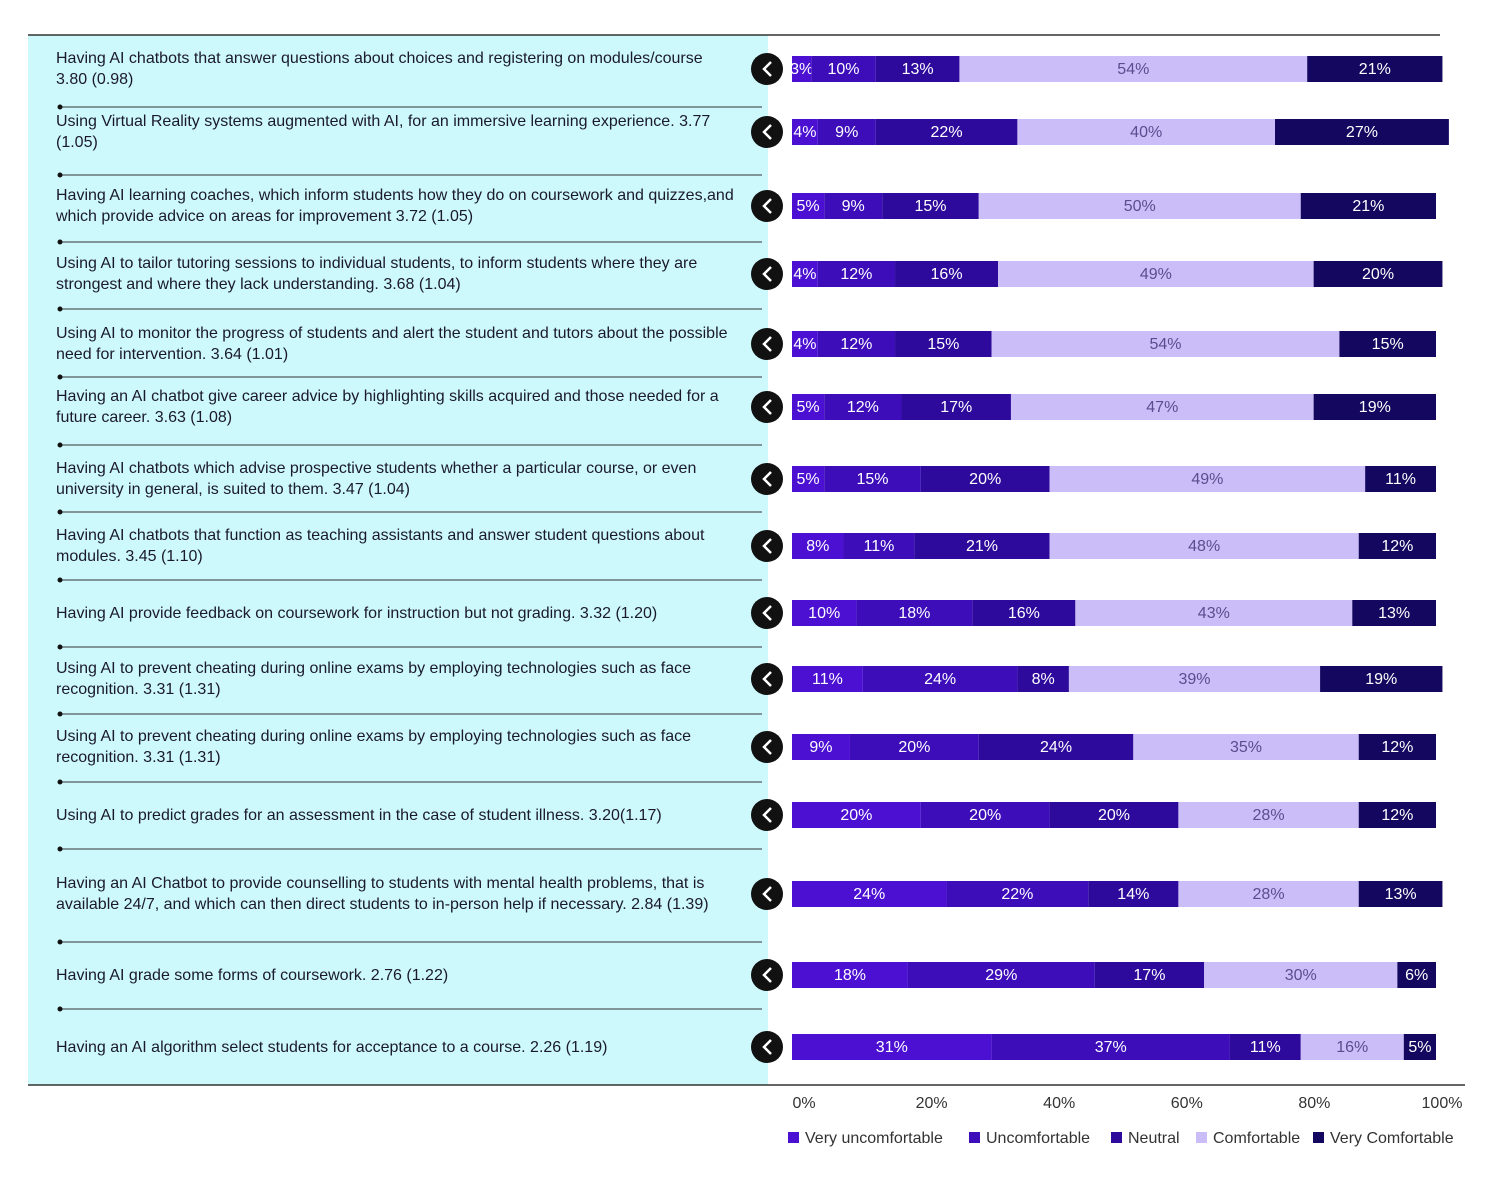 This screenshot has height=1191, width=1500. I want to click on value-label: 22%, so click(947, 132).